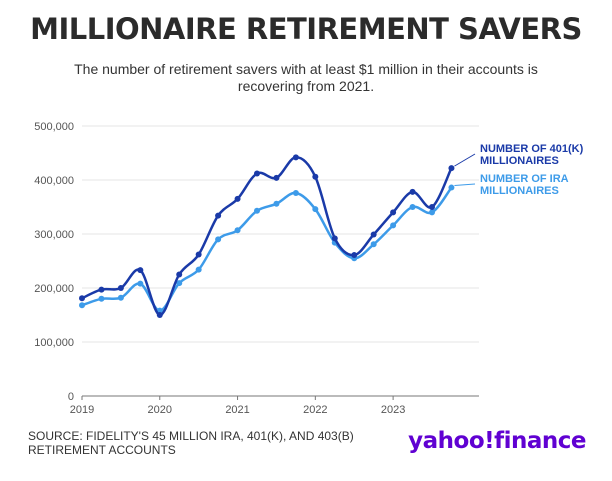  Describe the element at coordinates (497, 441) in the screenshot. I see `yahoo-finance-logo: yahoo!finance` at that location.